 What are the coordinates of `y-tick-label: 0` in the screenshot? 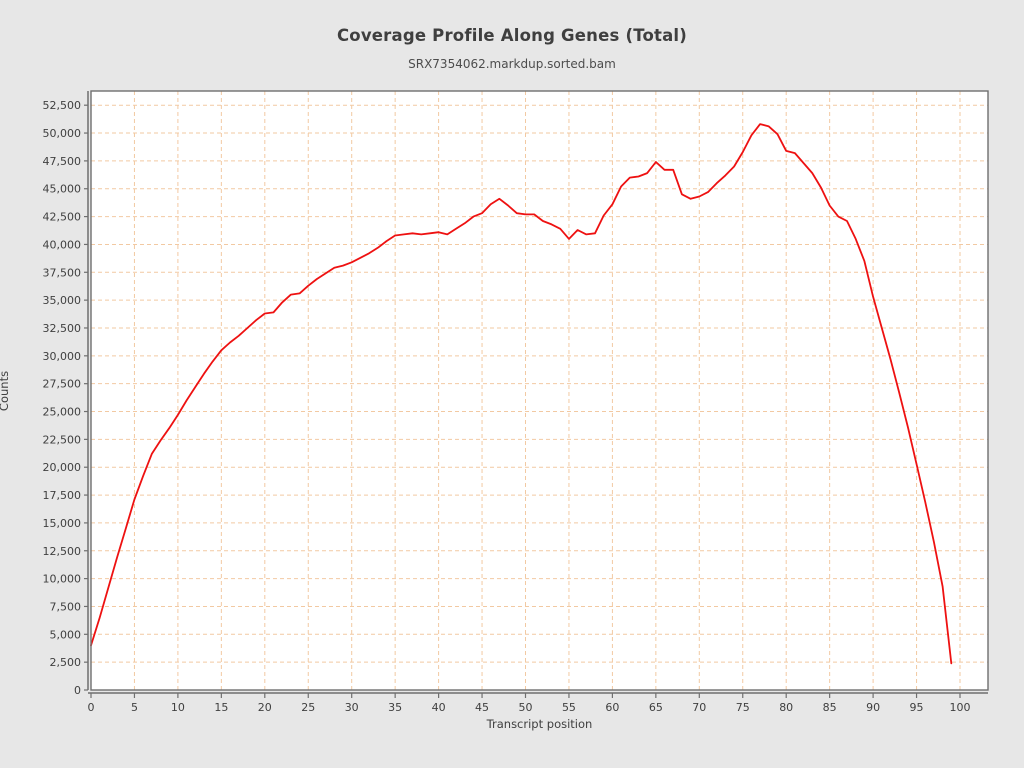 It's located at (77, 690).